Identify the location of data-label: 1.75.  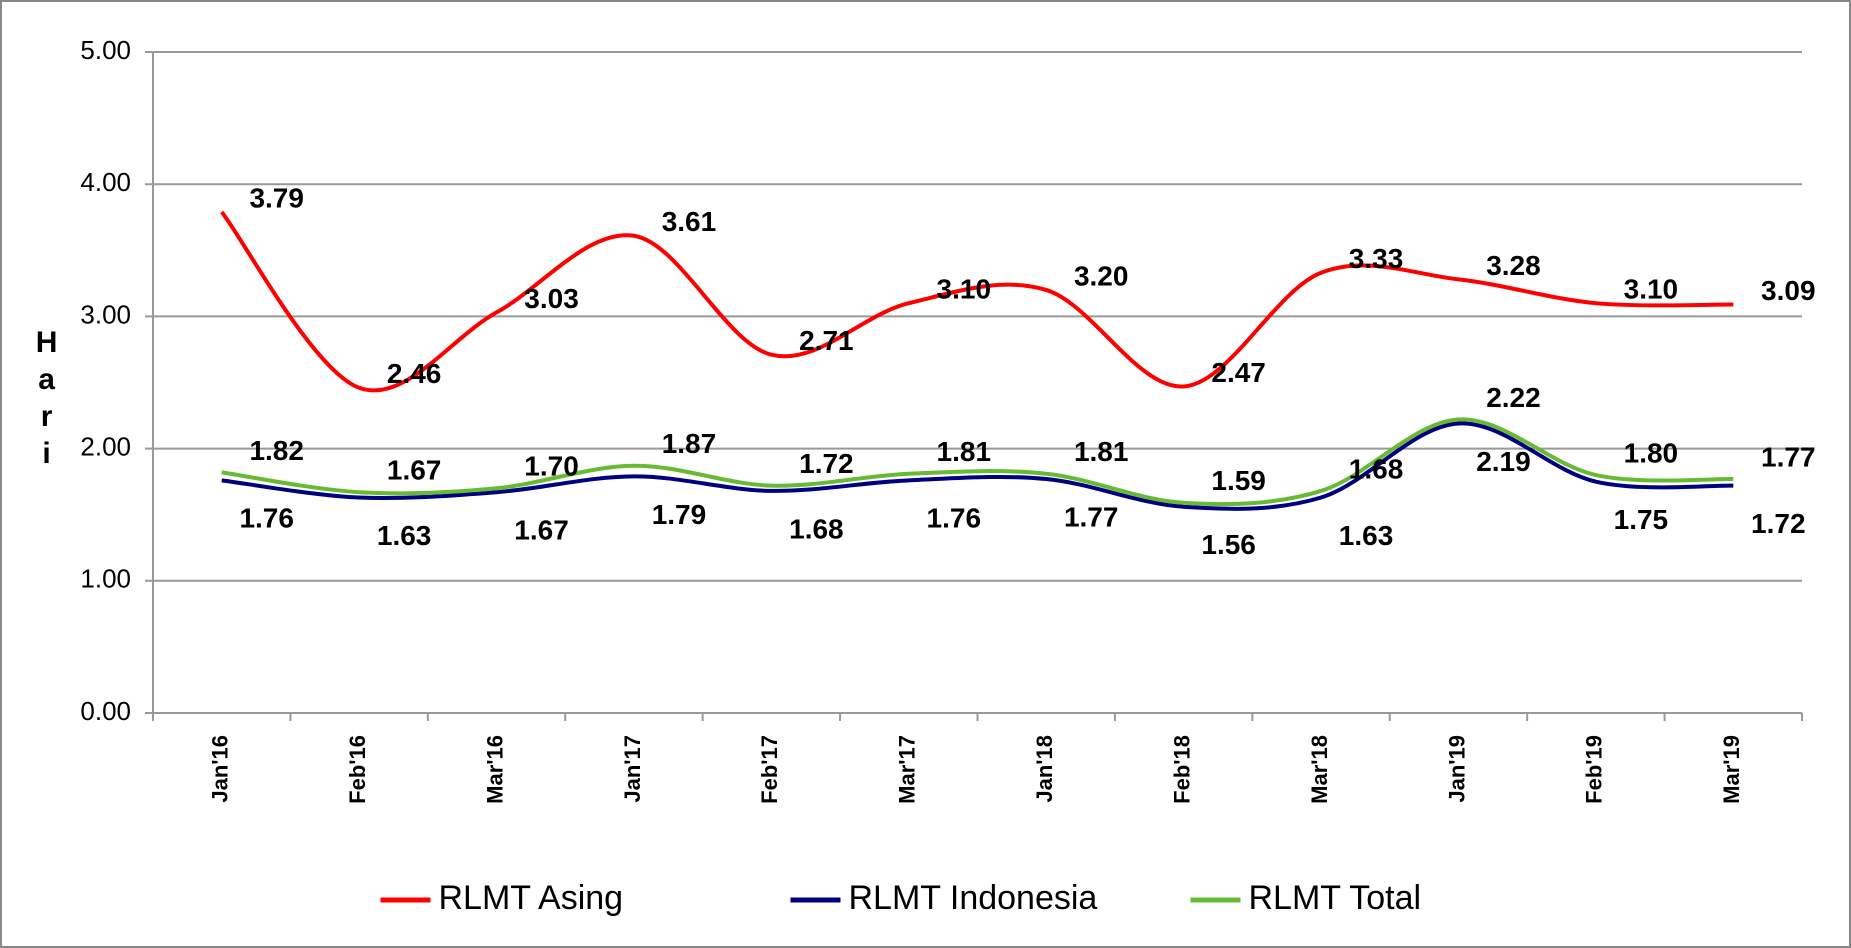
(1641, 519).